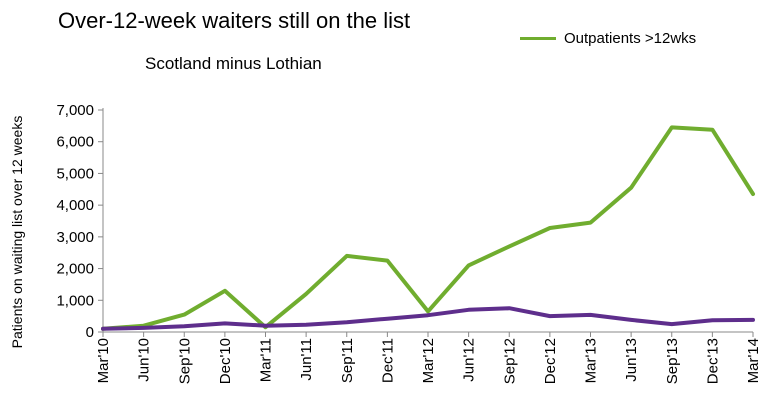  What do you see at coordinates (672, 361) in the screenshot?
I see `x-tick-label: Sep'13` at bounding box center [672, 361].